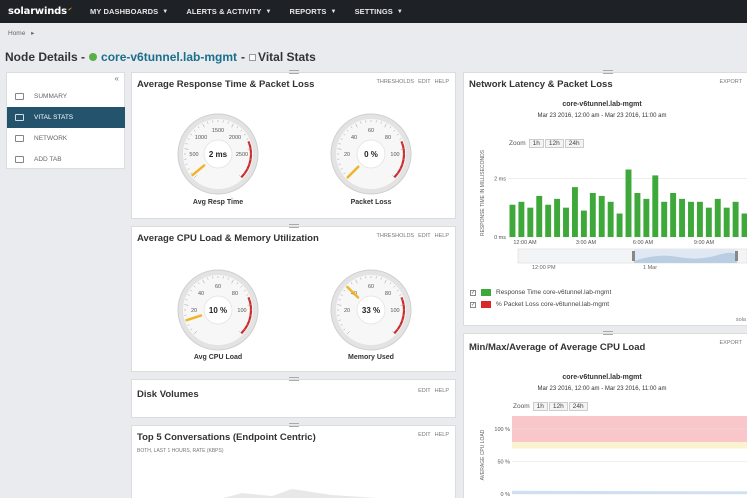 This screenshot has height=498, width=747. Describe the element at coordinates (643, 243) in the screenshot. I see `x-tick-label: 6:00 AM` at that location.